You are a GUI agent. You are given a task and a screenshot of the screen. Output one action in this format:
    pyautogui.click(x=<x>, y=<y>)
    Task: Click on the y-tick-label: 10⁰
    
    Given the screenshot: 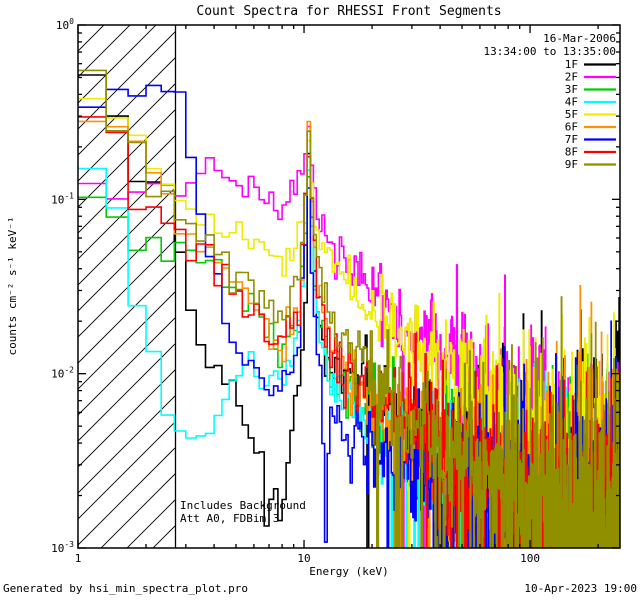 What is the action you would take?
    pyautogui.click(x=65, y=24)
    